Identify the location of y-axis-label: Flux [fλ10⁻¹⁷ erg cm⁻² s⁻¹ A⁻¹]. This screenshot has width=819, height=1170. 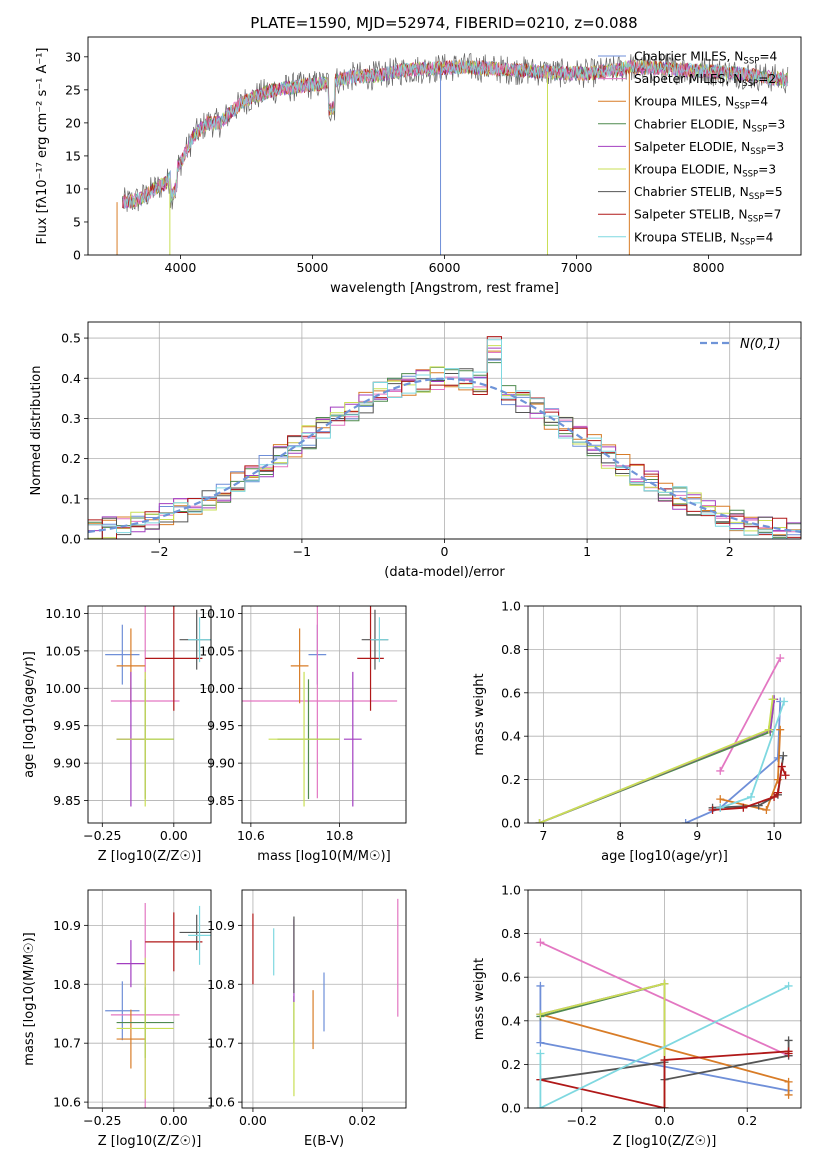
(42, 146).